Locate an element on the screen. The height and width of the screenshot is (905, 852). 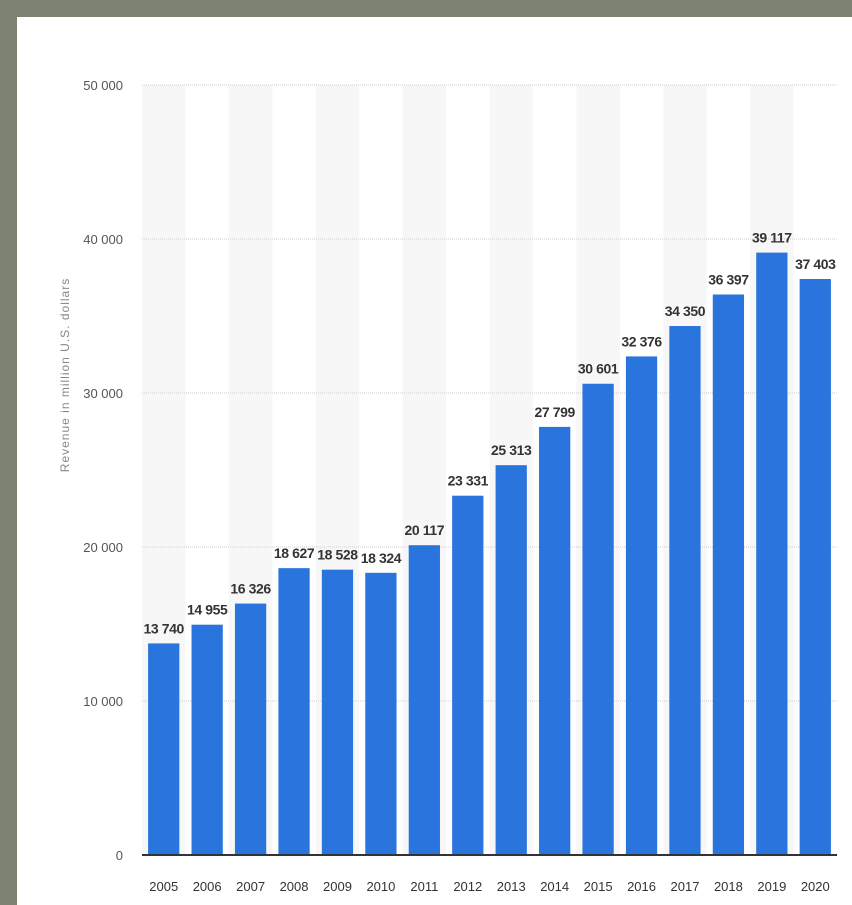
x-tick-label: 2008 is located at coordinates (294, 886).